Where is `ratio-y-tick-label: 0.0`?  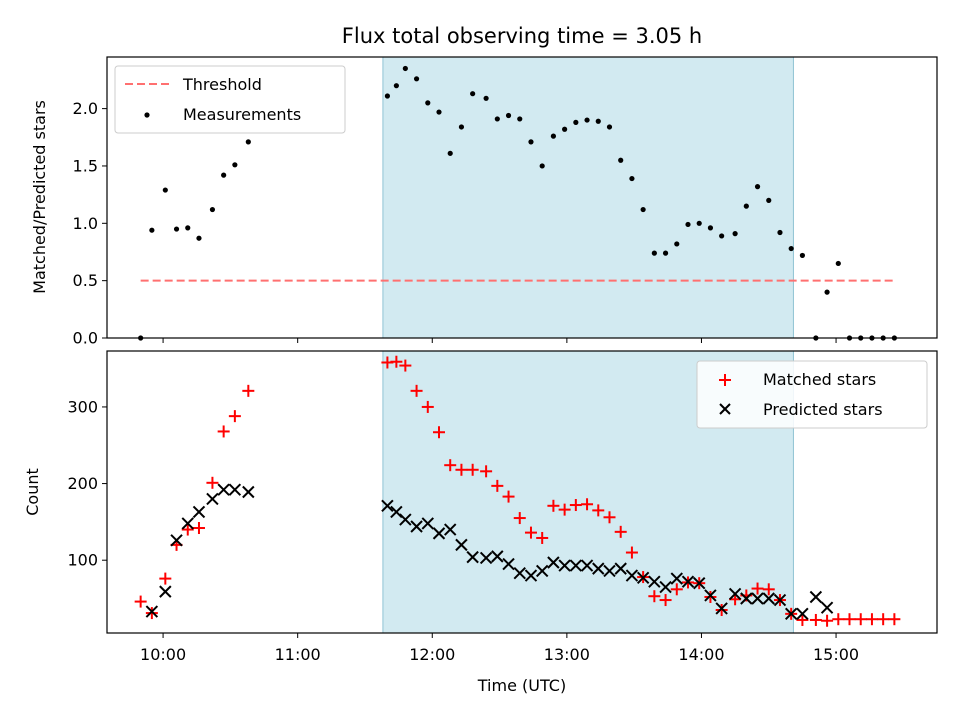 ratio-y-tick-label: 0.0 is located at coordinates (85, 338).